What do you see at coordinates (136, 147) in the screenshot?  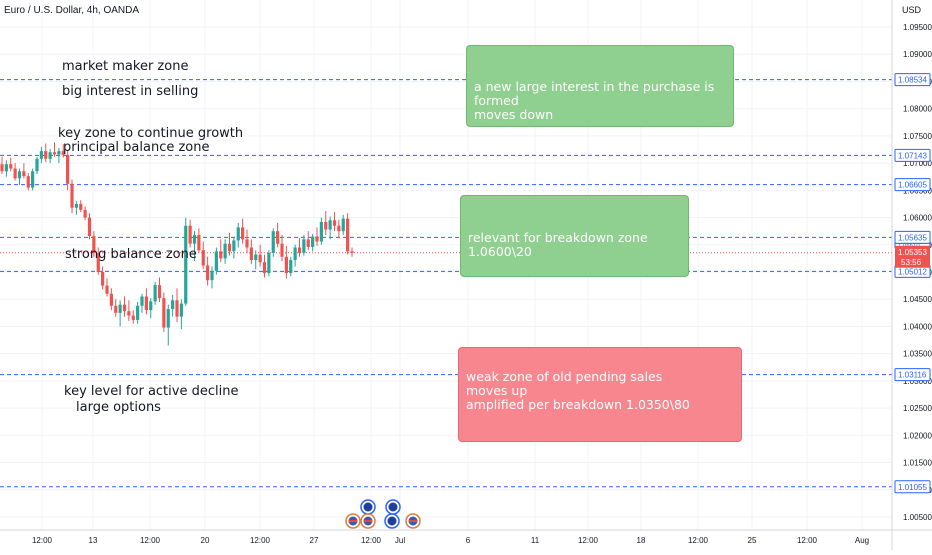 I see `note-principal-balance: principal balance zone` at bounding box center [136, 147].